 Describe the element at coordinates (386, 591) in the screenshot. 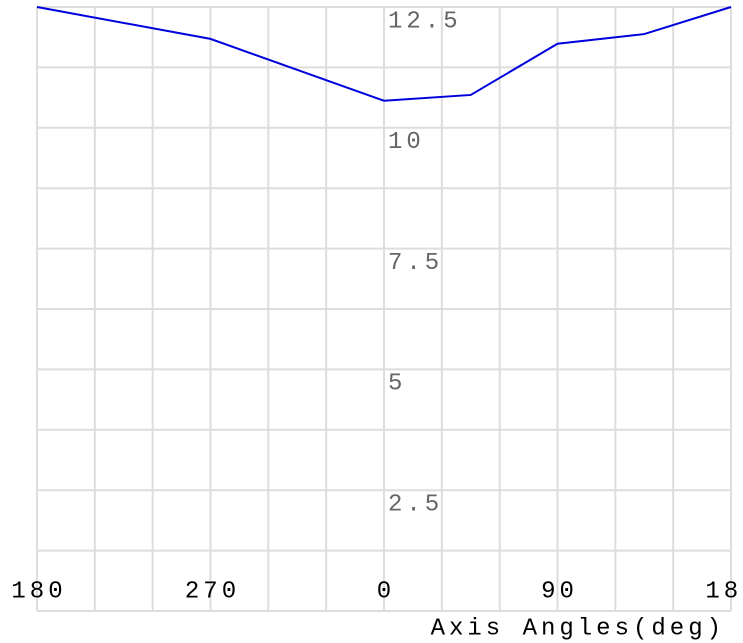

I see `x-tick-label: 0` at that location.